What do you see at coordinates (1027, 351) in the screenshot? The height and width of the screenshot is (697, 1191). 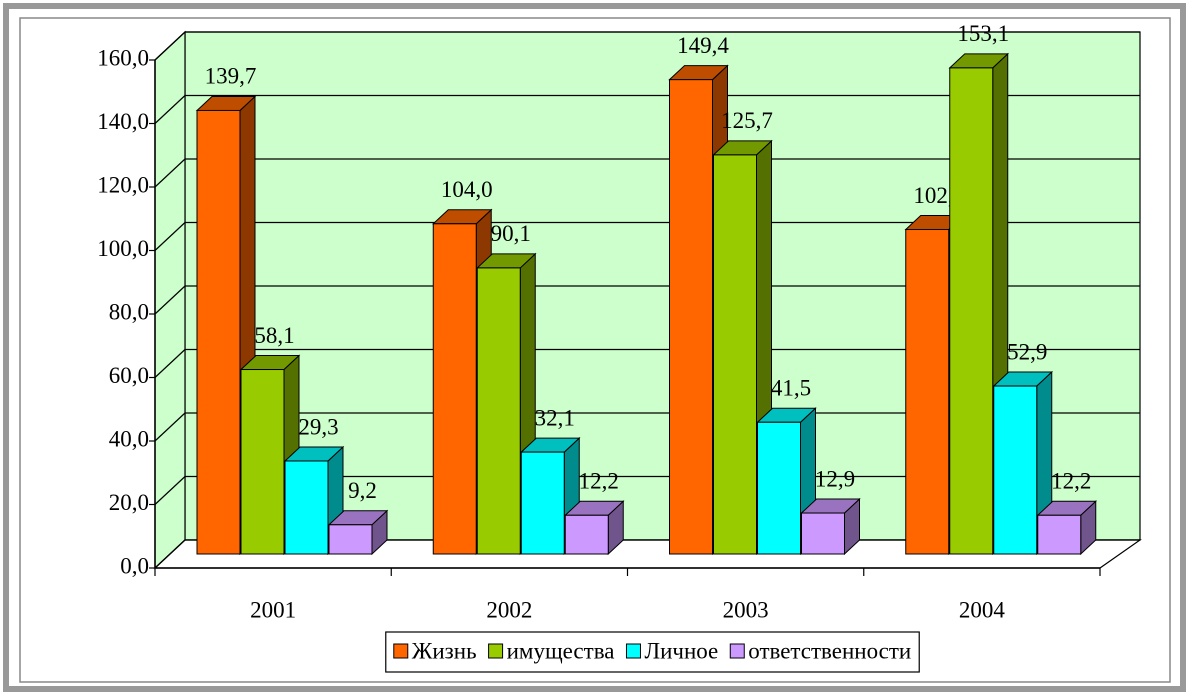 I see `value-label: 52,9` at bounding box center [1027, 351].